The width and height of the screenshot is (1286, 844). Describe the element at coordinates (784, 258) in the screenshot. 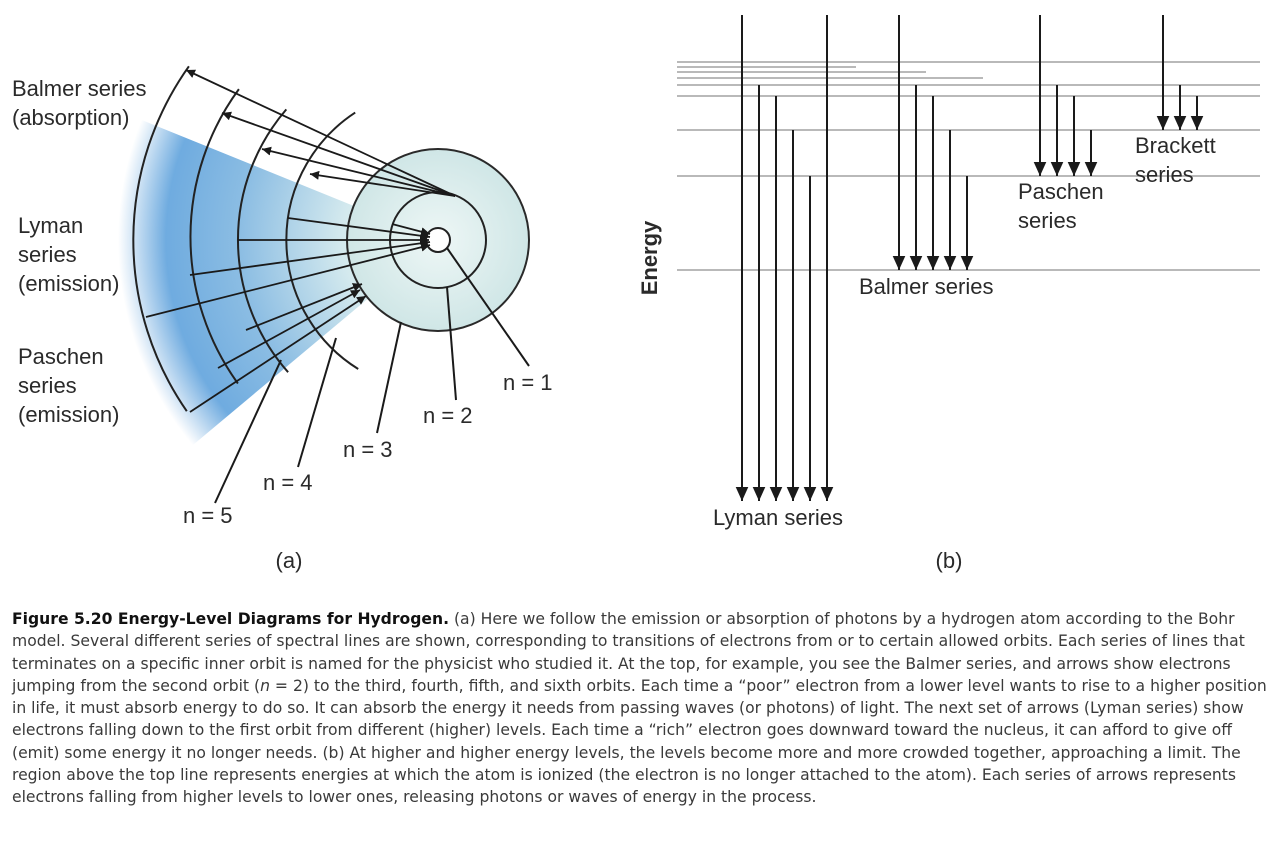

I see `lyman-series-arrows` at that location.